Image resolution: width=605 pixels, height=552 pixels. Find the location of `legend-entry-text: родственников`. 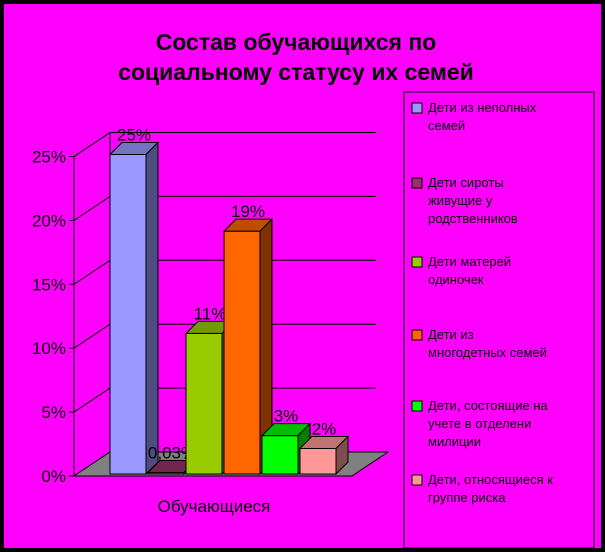

legend-entry-text: родственников is located at coordinates (473, 218).